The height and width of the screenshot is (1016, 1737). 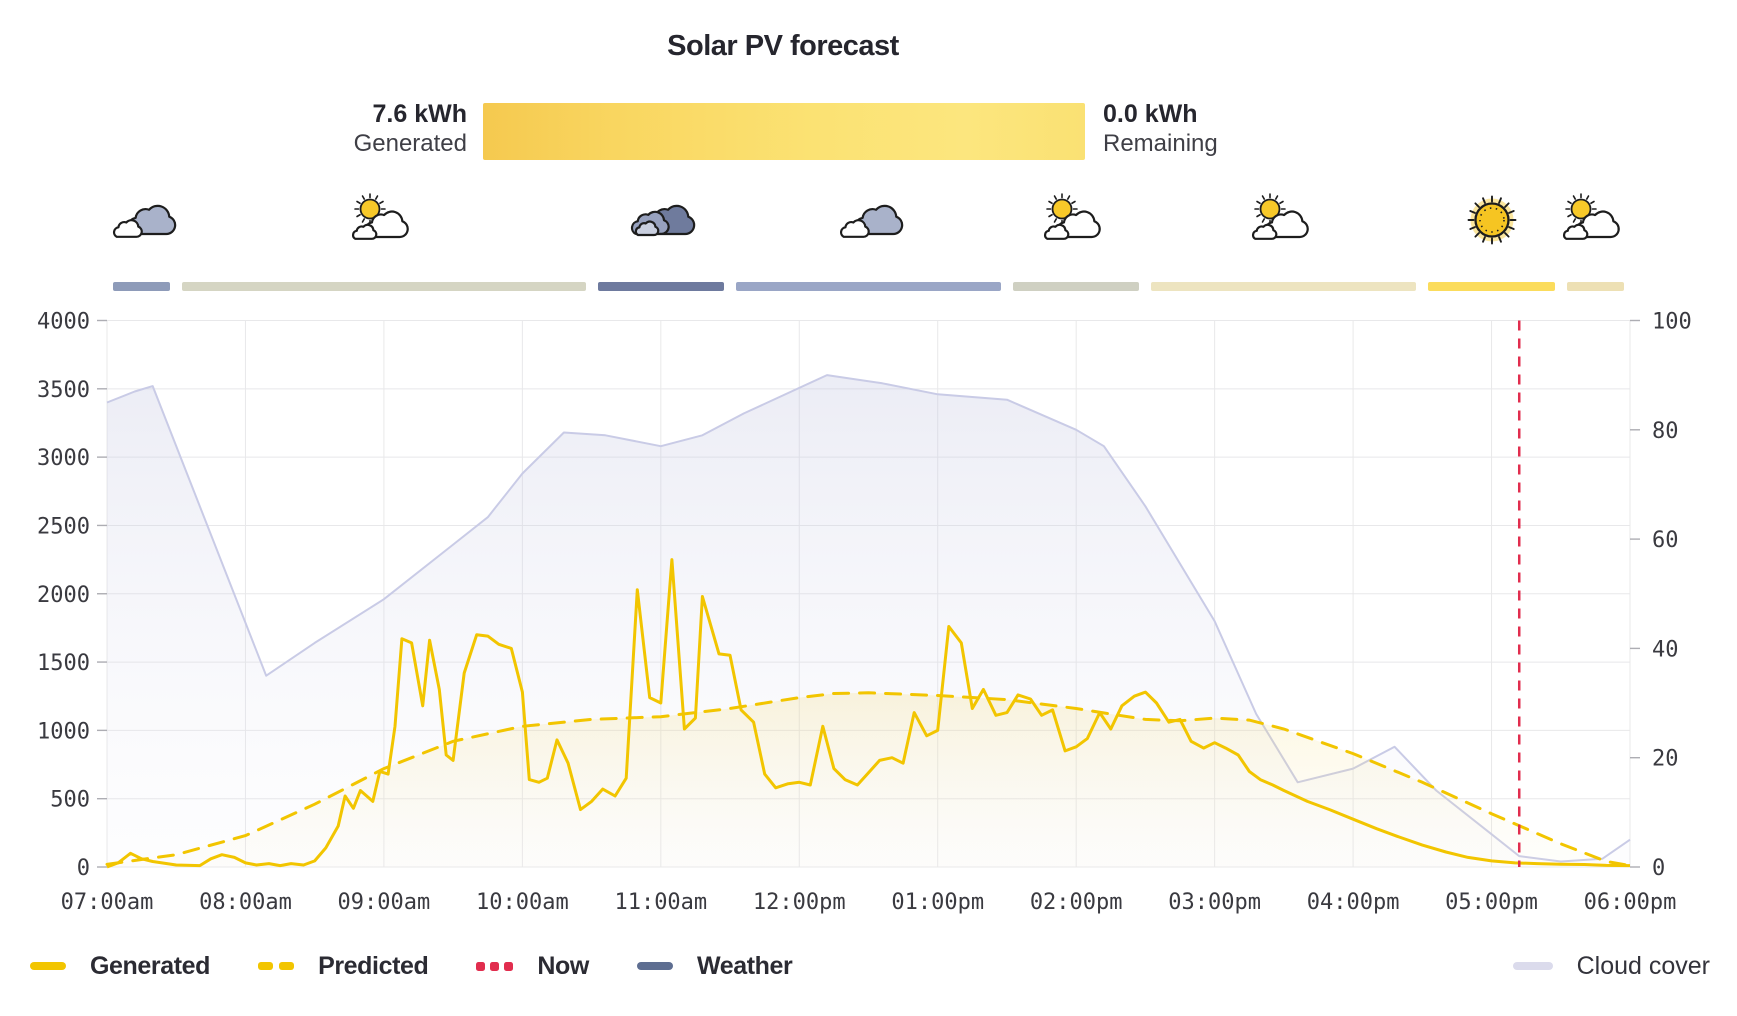 What do you see at coordinates (744, 965) in the screenshot?
I see `legend-label-weather: Weather` at bounding box center [744, 965].